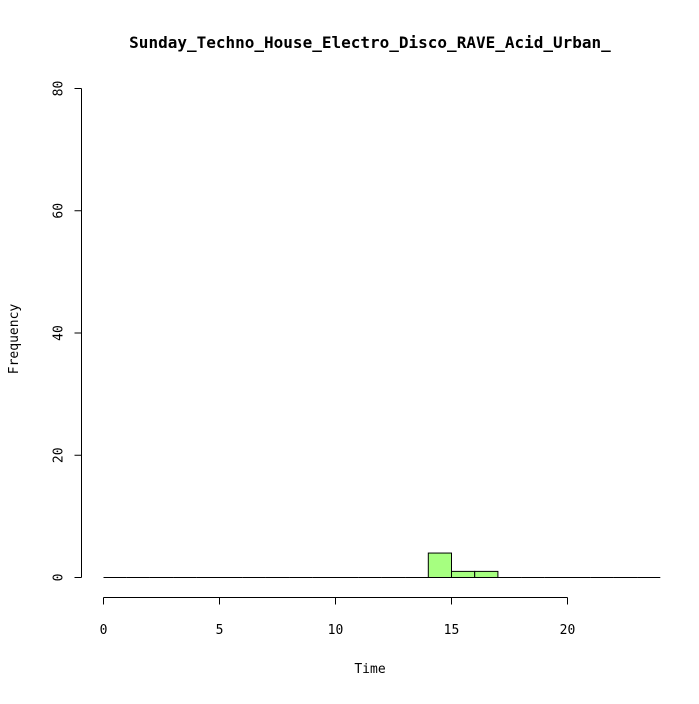  Describe the element at coordinates (220, 630) in the screenshot. I see `x-tick-label: 5` at that location.